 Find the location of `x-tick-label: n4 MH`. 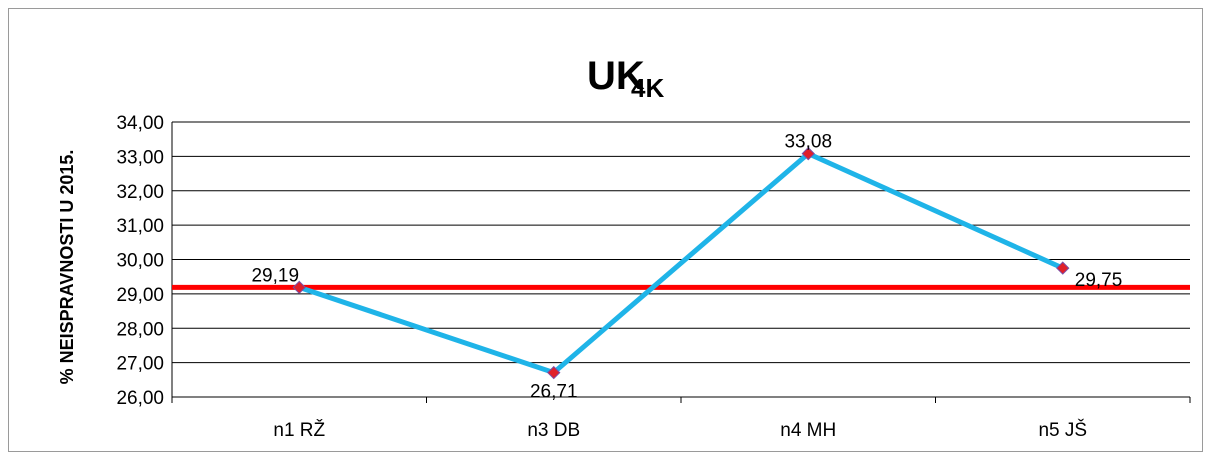

x-tick-label: n4 MH is located at coordinates (808, 430).